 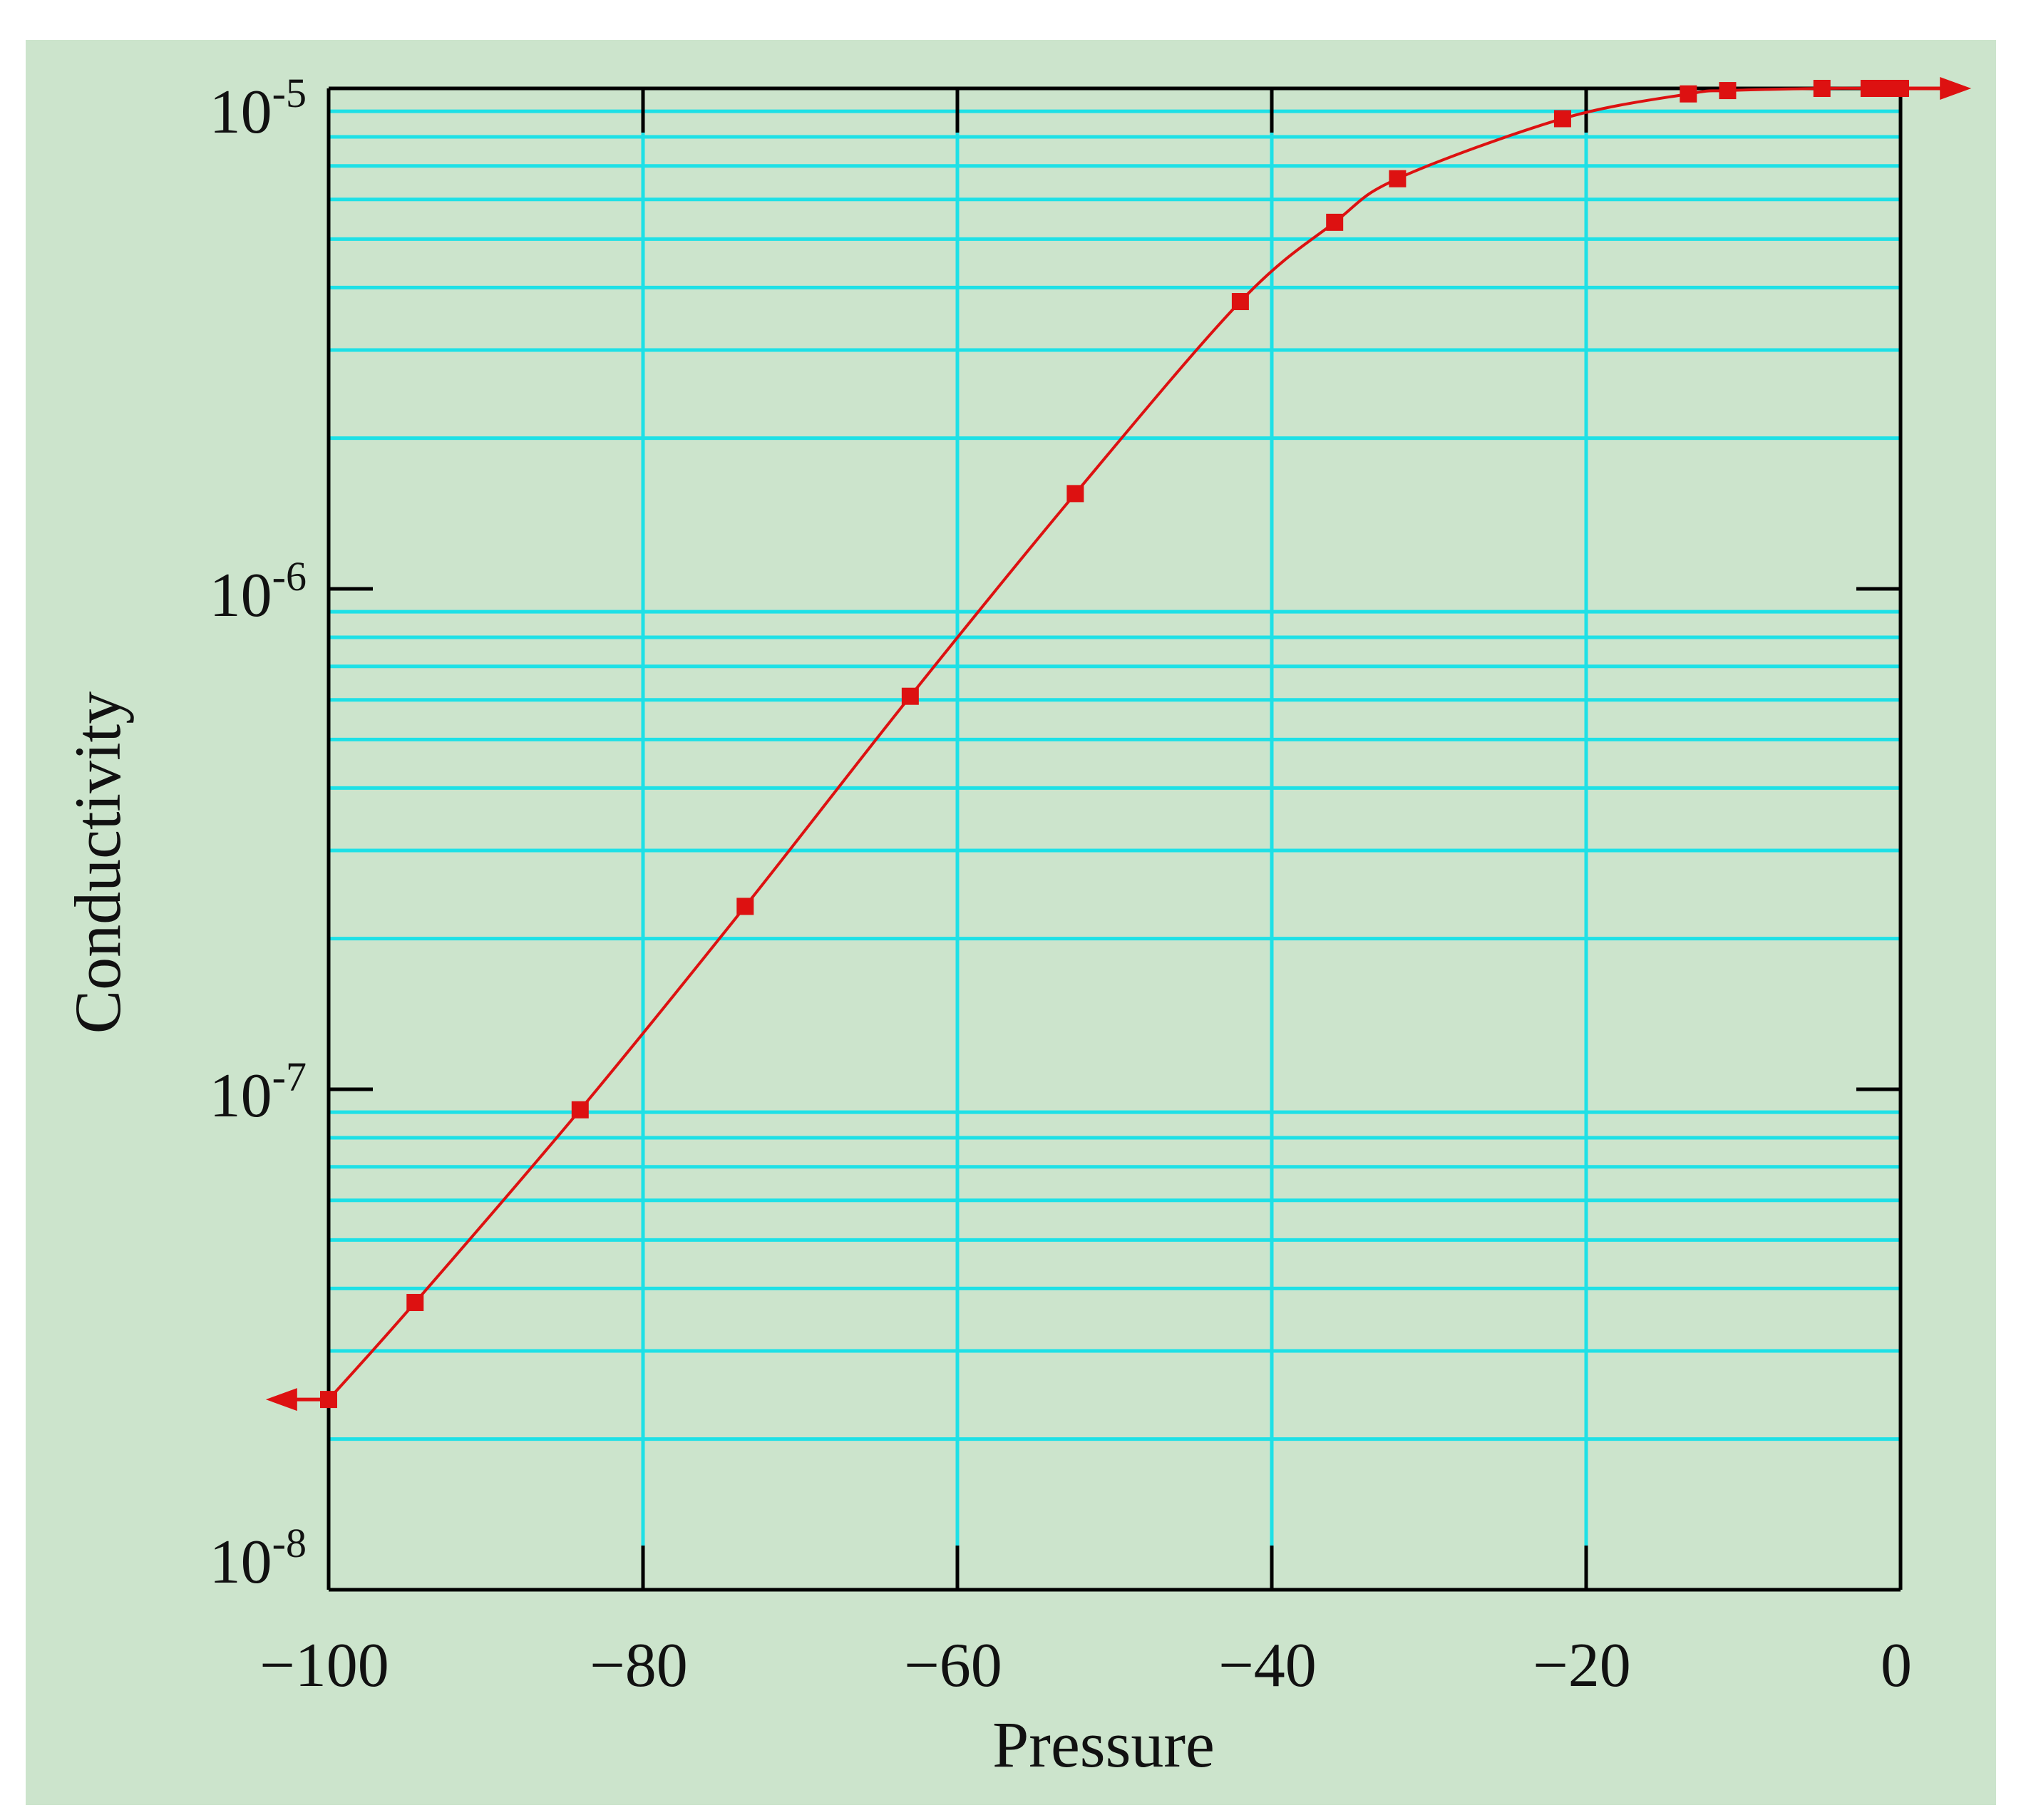 I want to click on x-axis-label: Pressure, so click(x=1103, y=1744).